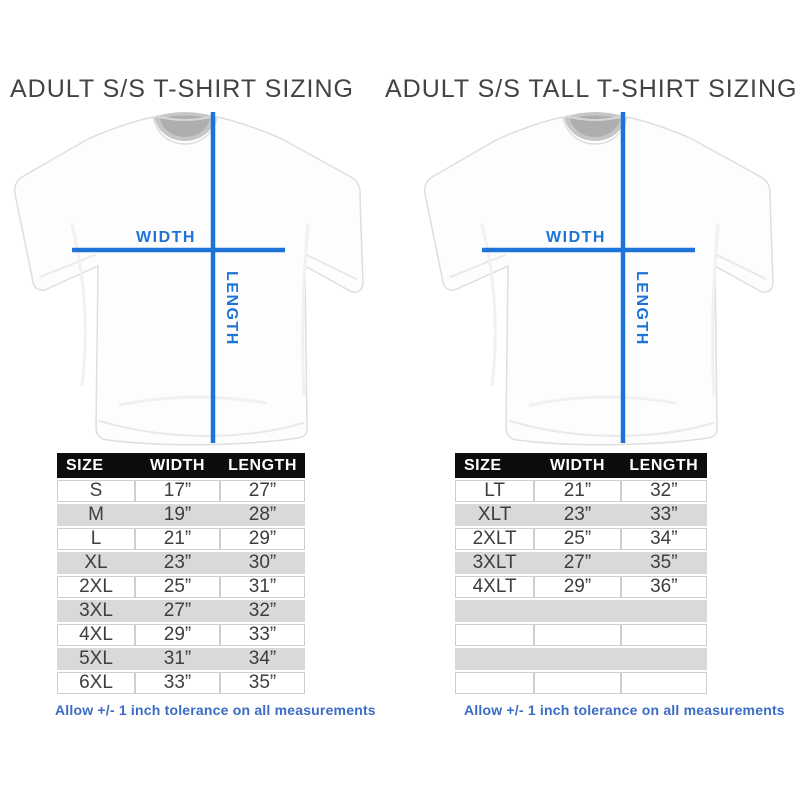 The image size is (800, 800). What do you see at coordinates (181, 683) in the screenshot?
I see `table-row: 6XL 33” 35”` at bounding box center [181, 683].